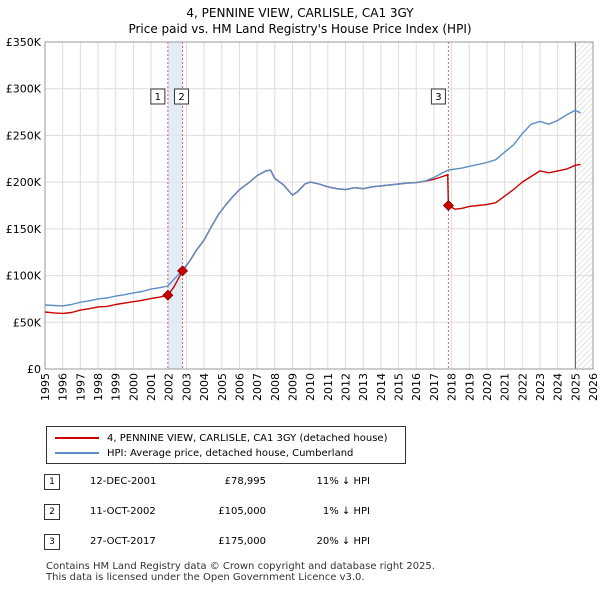 This screenshot has height=590, width=600. What do you see at coordinates (558, 387) in the screenshot?
I see `x-tick-label: 2024` at bounding box center [558, 387].